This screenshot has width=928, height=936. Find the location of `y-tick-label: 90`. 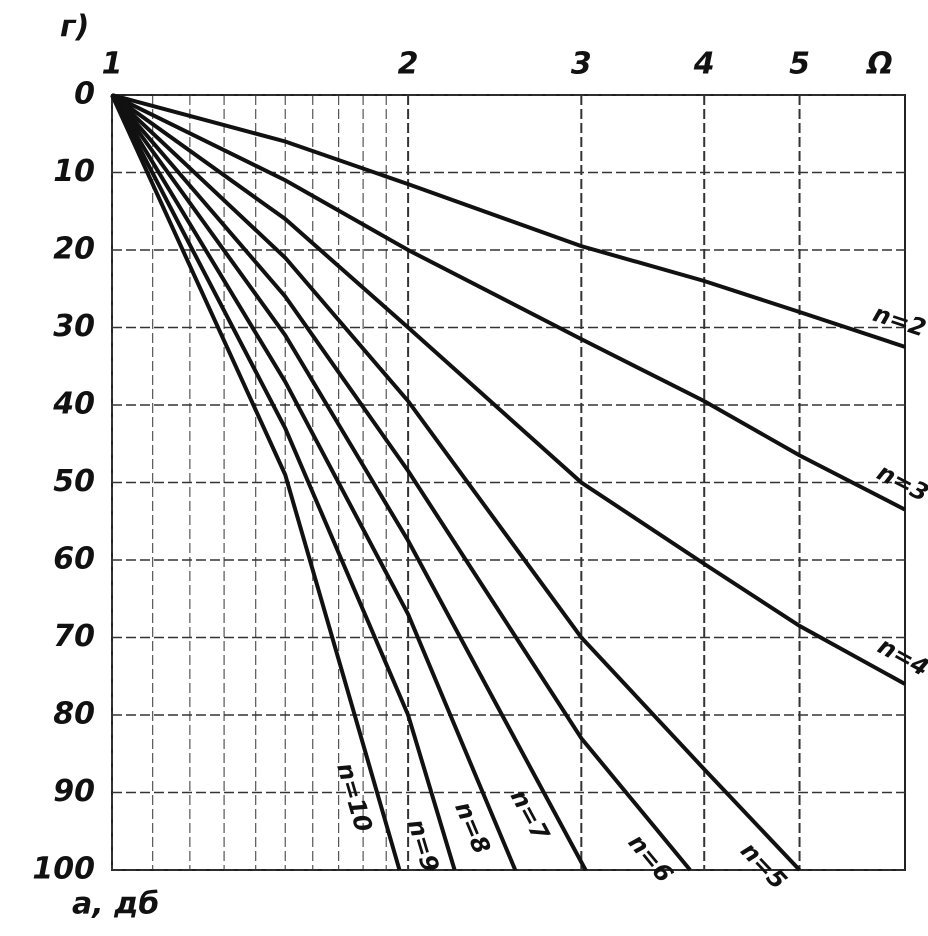

y-tick-label: 90 is located at coordinates (74, 791).